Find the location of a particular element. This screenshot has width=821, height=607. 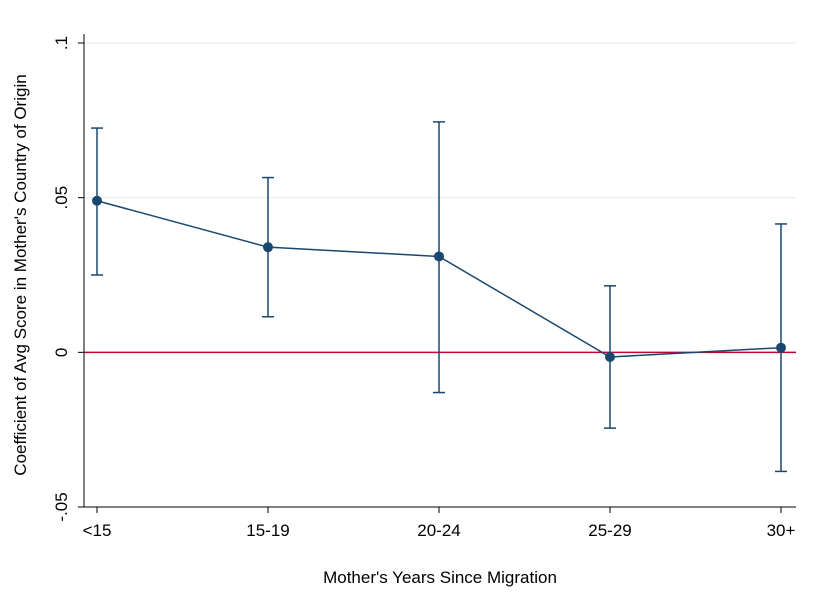

x-tick-label: <15 is located at coordinates (97, 530).